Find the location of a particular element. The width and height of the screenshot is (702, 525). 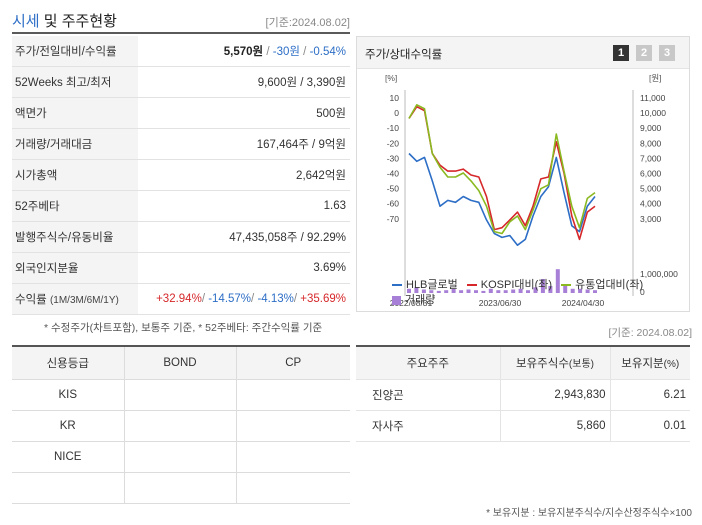

table-cell: NICE is located at coordinates (68, 456).